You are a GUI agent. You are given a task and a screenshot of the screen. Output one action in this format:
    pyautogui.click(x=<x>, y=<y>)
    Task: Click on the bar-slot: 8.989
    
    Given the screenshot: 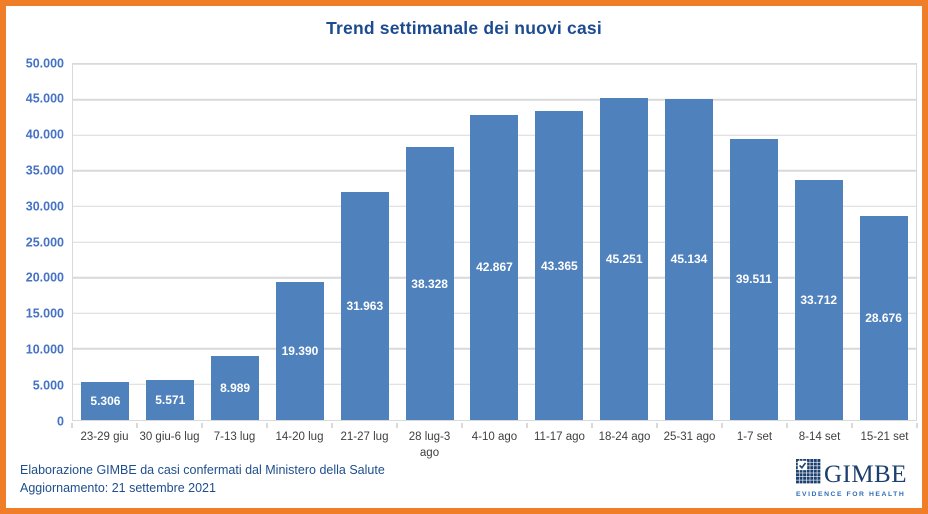 What is the action you would take?
    pyautogui.click(x=235, y=242)
    